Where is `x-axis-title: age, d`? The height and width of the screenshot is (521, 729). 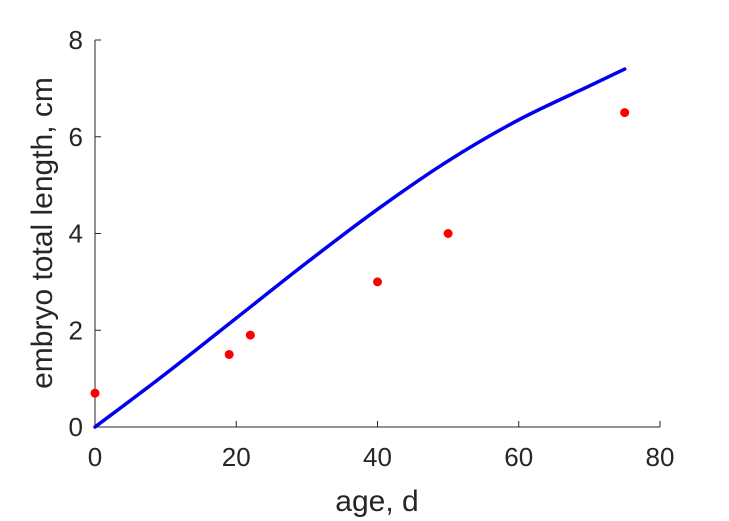 x-axis-title: age, d is located at coordinates (376, 501).